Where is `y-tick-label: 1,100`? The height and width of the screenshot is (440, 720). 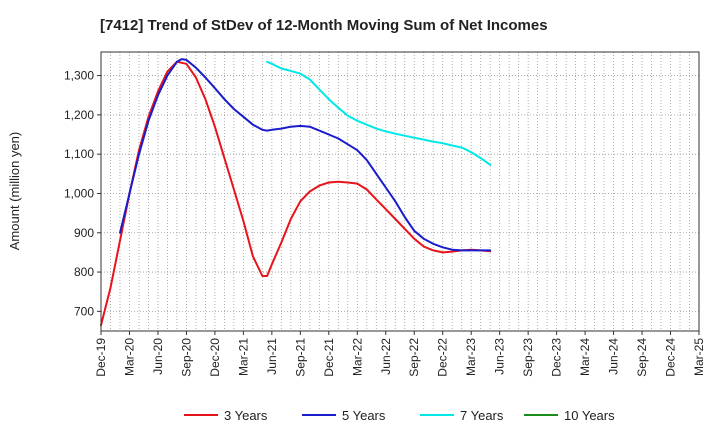
y-tick-label: 1,100 is located at coordinates (79, 154).